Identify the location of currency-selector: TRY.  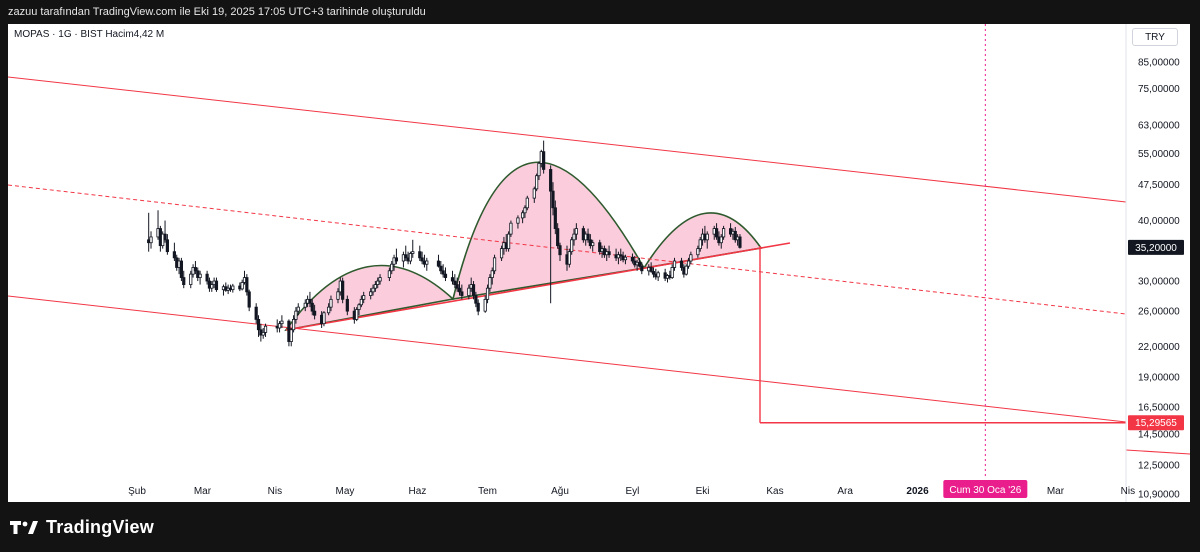
(1155, 37).